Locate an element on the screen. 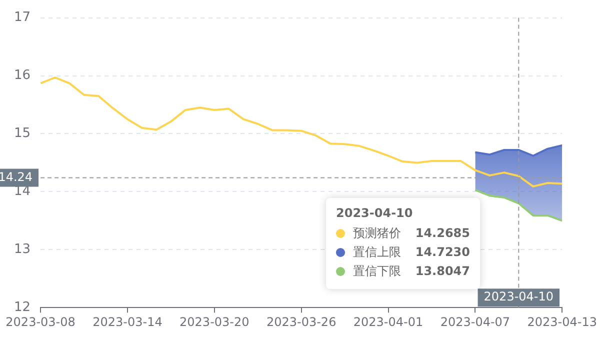  x-tick-label: 2023-03-14 is located at coordinates (127, 321).